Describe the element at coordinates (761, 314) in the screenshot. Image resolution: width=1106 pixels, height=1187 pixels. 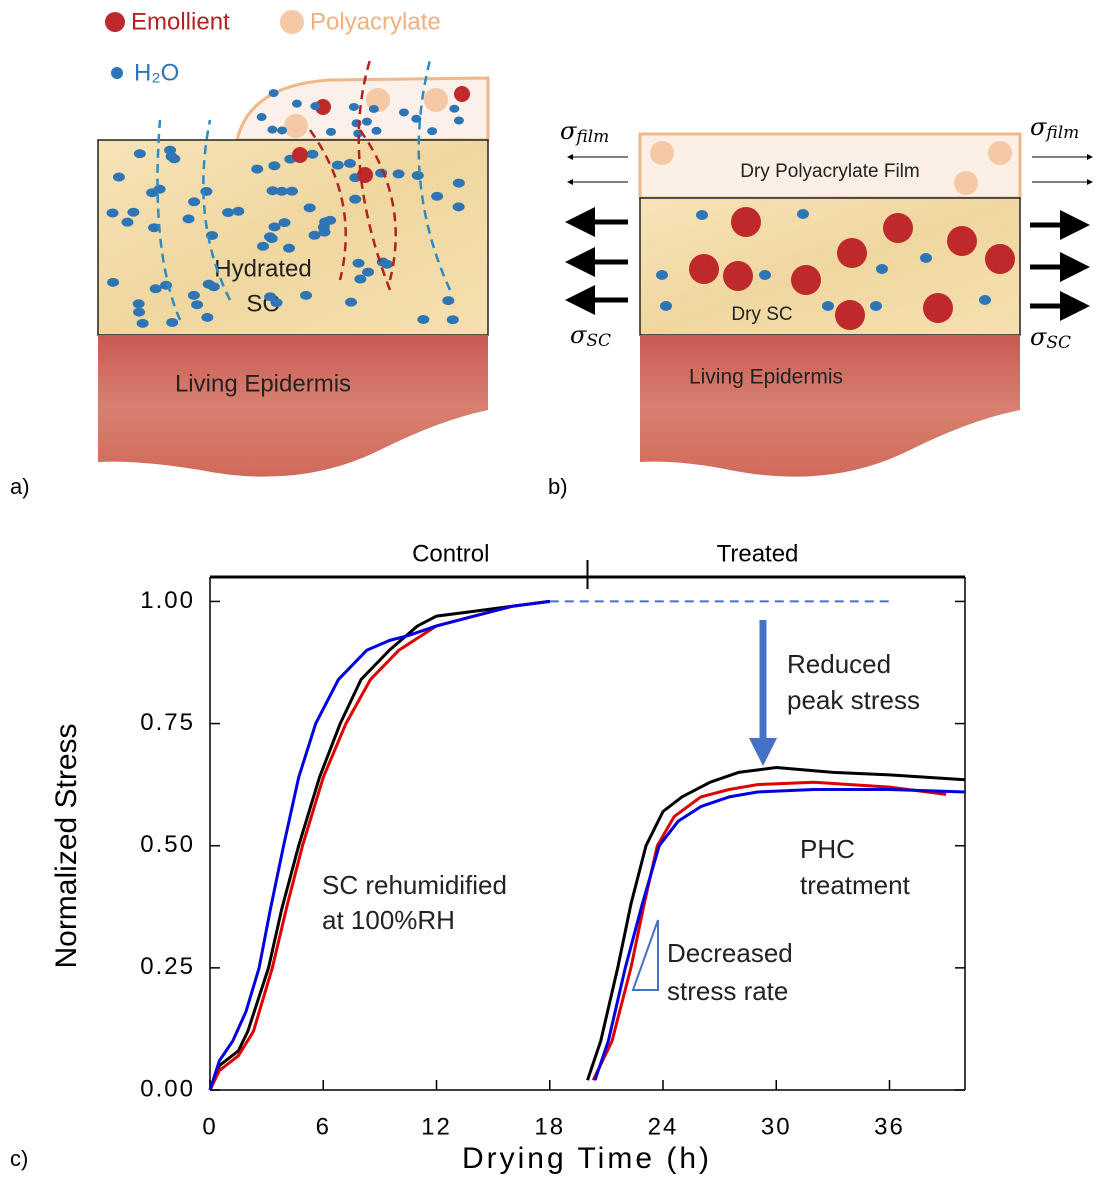
I see `layer-label: Dry SC` at that location.